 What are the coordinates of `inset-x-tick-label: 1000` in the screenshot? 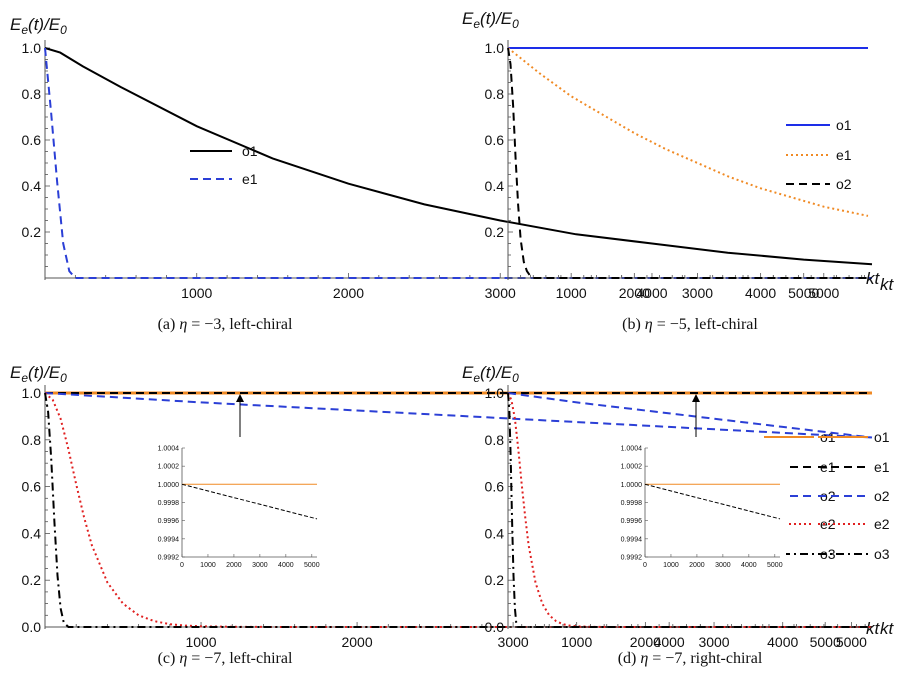 It's located at (208, 565).